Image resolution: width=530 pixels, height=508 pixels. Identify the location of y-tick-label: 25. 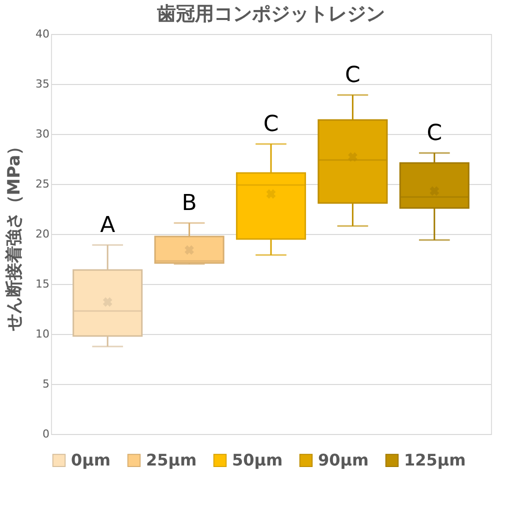
(43, 184).